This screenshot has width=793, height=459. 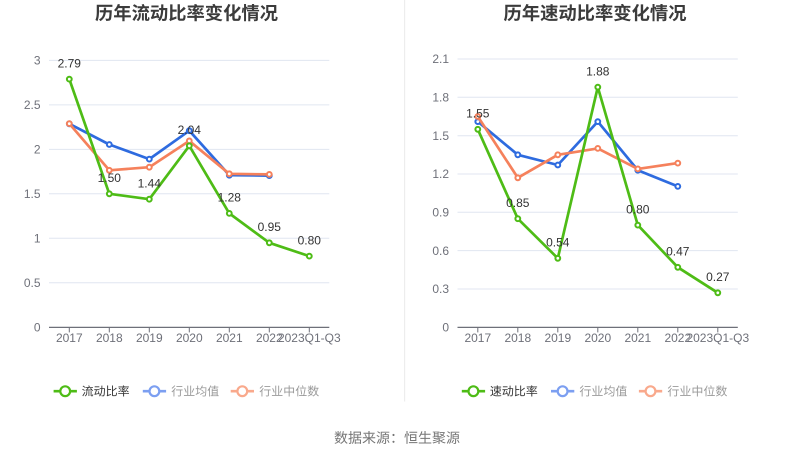 I want to click on svg-text: 0.9, so click(x=440, y=213).